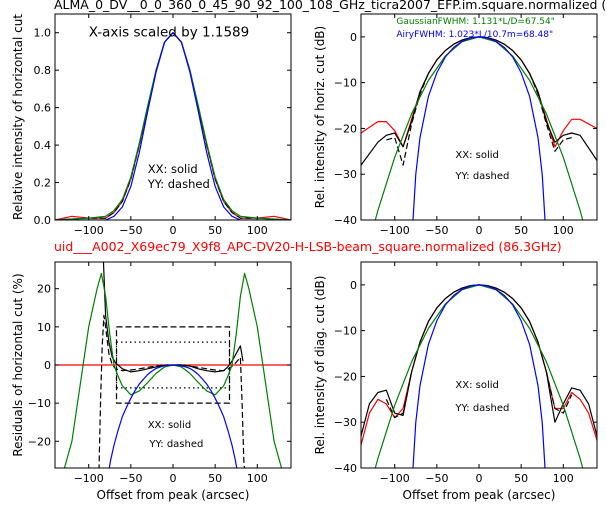 This screenshot has width=607, height=511. Describe the element at coordinates (43, 183) in the screenshot. I see `y-tick-label: 0.2` at that location.